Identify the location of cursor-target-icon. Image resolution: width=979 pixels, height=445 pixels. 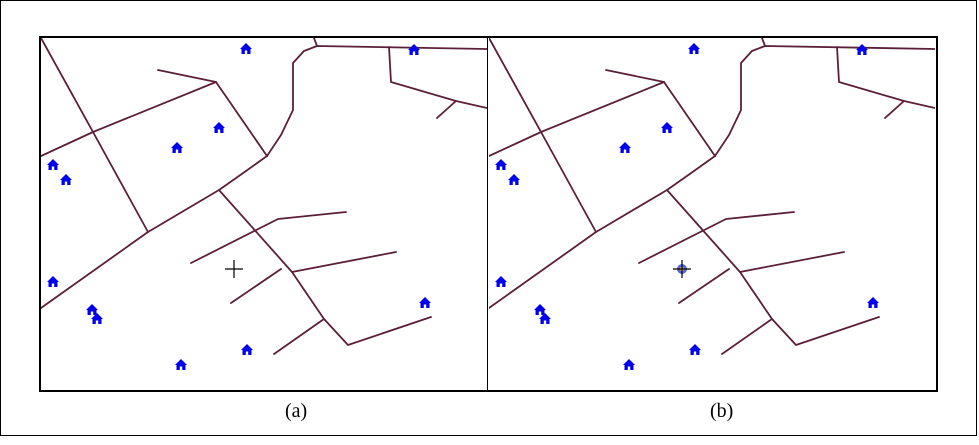
(682, 269).